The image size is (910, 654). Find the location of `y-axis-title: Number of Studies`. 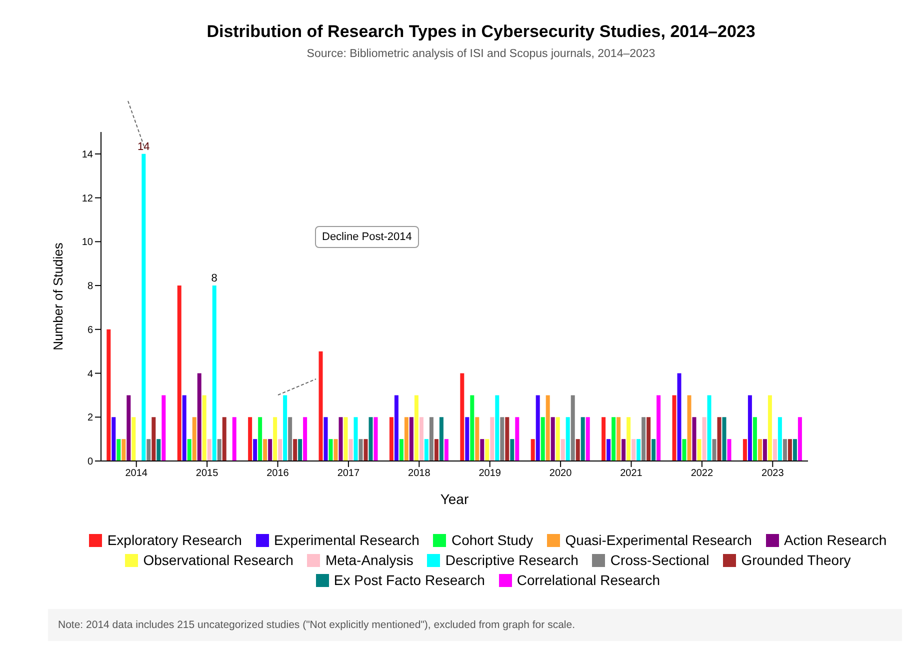

y-axis-title: Number of Studies is located at coordinates (58, 296).